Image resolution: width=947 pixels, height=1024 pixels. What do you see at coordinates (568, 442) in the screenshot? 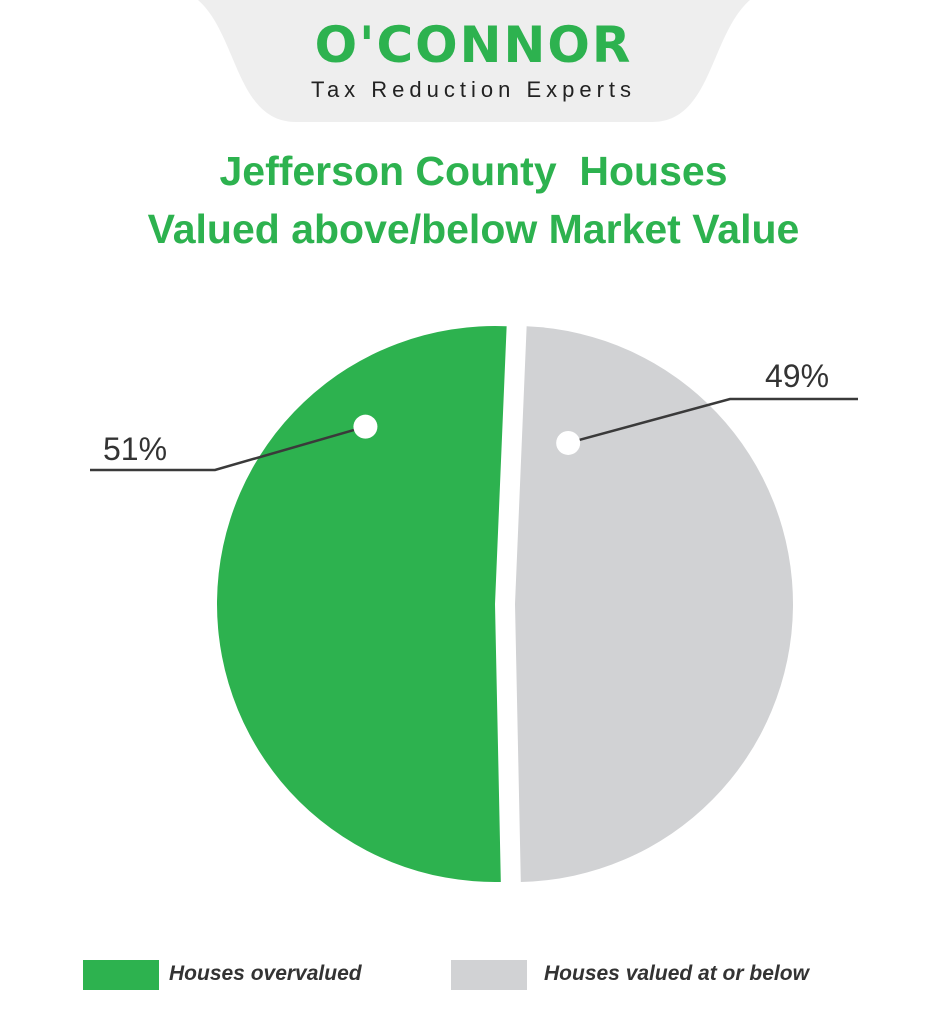
I see `leader-dot-valued-at-or-below` at bounding box center [568, 442].